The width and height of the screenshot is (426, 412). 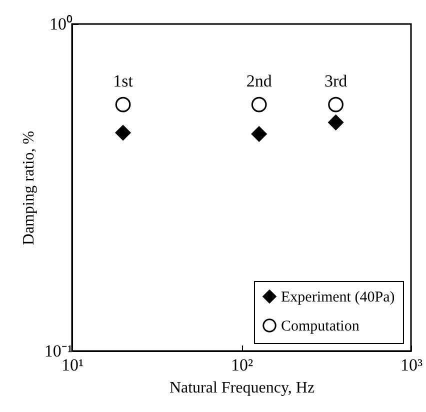 What do you see at coordinates (411, 365) in the screenshot?
I see `x-tick-label: 10³` at bounding box center [411, 365].